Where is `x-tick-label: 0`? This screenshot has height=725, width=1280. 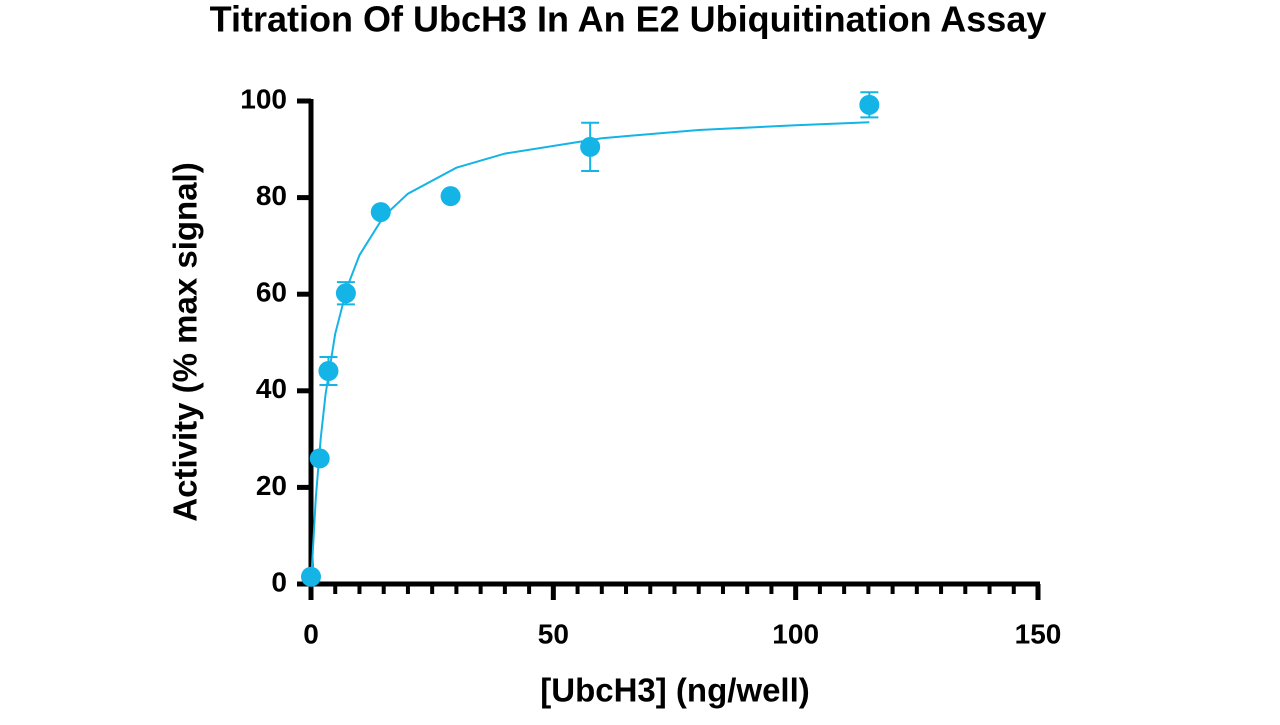
x-tick-label: 0 is located at coordinates (311, 633).